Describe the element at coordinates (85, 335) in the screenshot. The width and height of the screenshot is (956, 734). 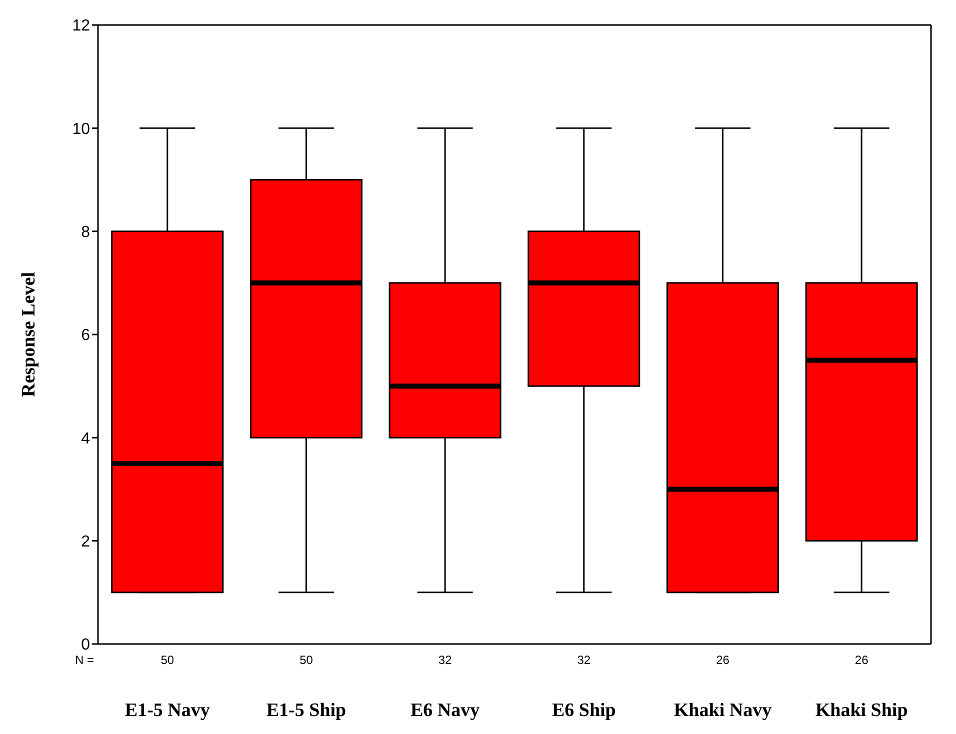
I see `y-tick-label: 6` at that location.